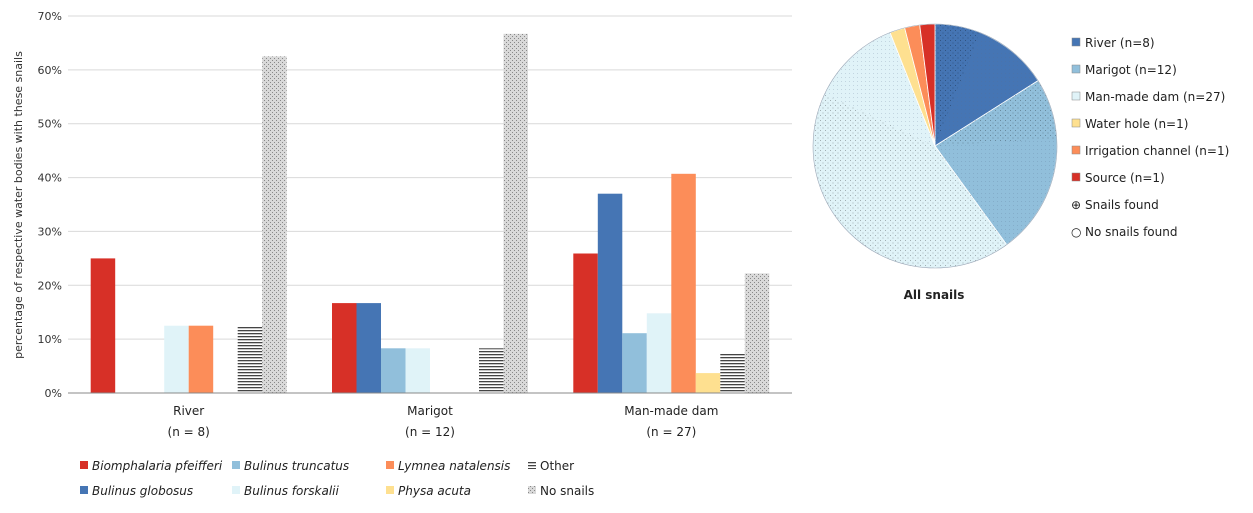 Image resolution: width=1253 pixels, height=513 pixels. Describe the element at coordinates (1076, 232) in the screenshot. I see `pie-pattern-symbol: ○` at that location.